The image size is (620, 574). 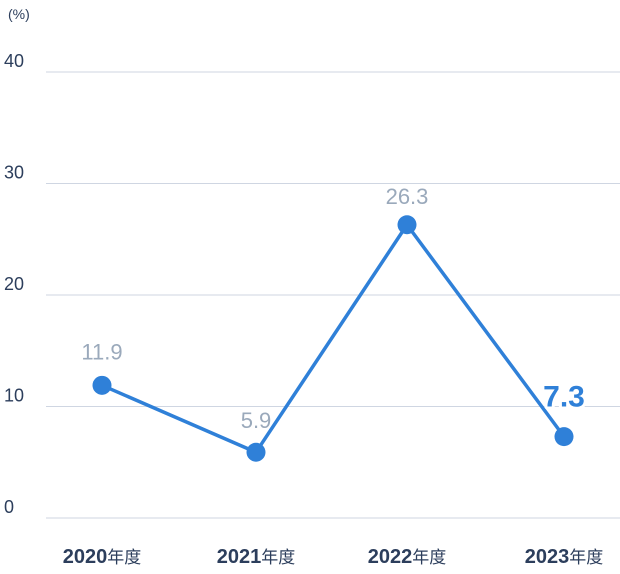 I want to click on y-tick-label: 0, so click(x=9, y=507).